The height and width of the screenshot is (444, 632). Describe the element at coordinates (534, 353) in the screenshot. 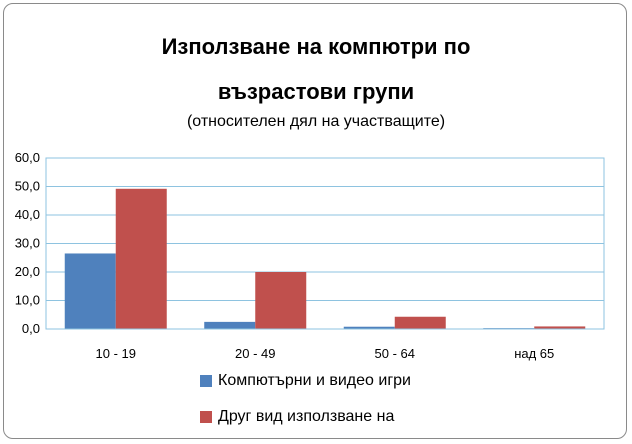

I see `x-tick-label: над 65` at that location.